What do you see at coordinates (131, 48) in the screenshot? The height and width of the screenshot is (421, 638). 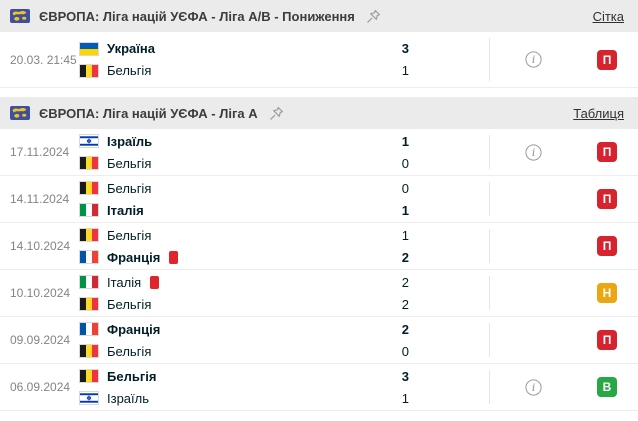 I see `team-name: Україна` at bounding box center [131, 48].